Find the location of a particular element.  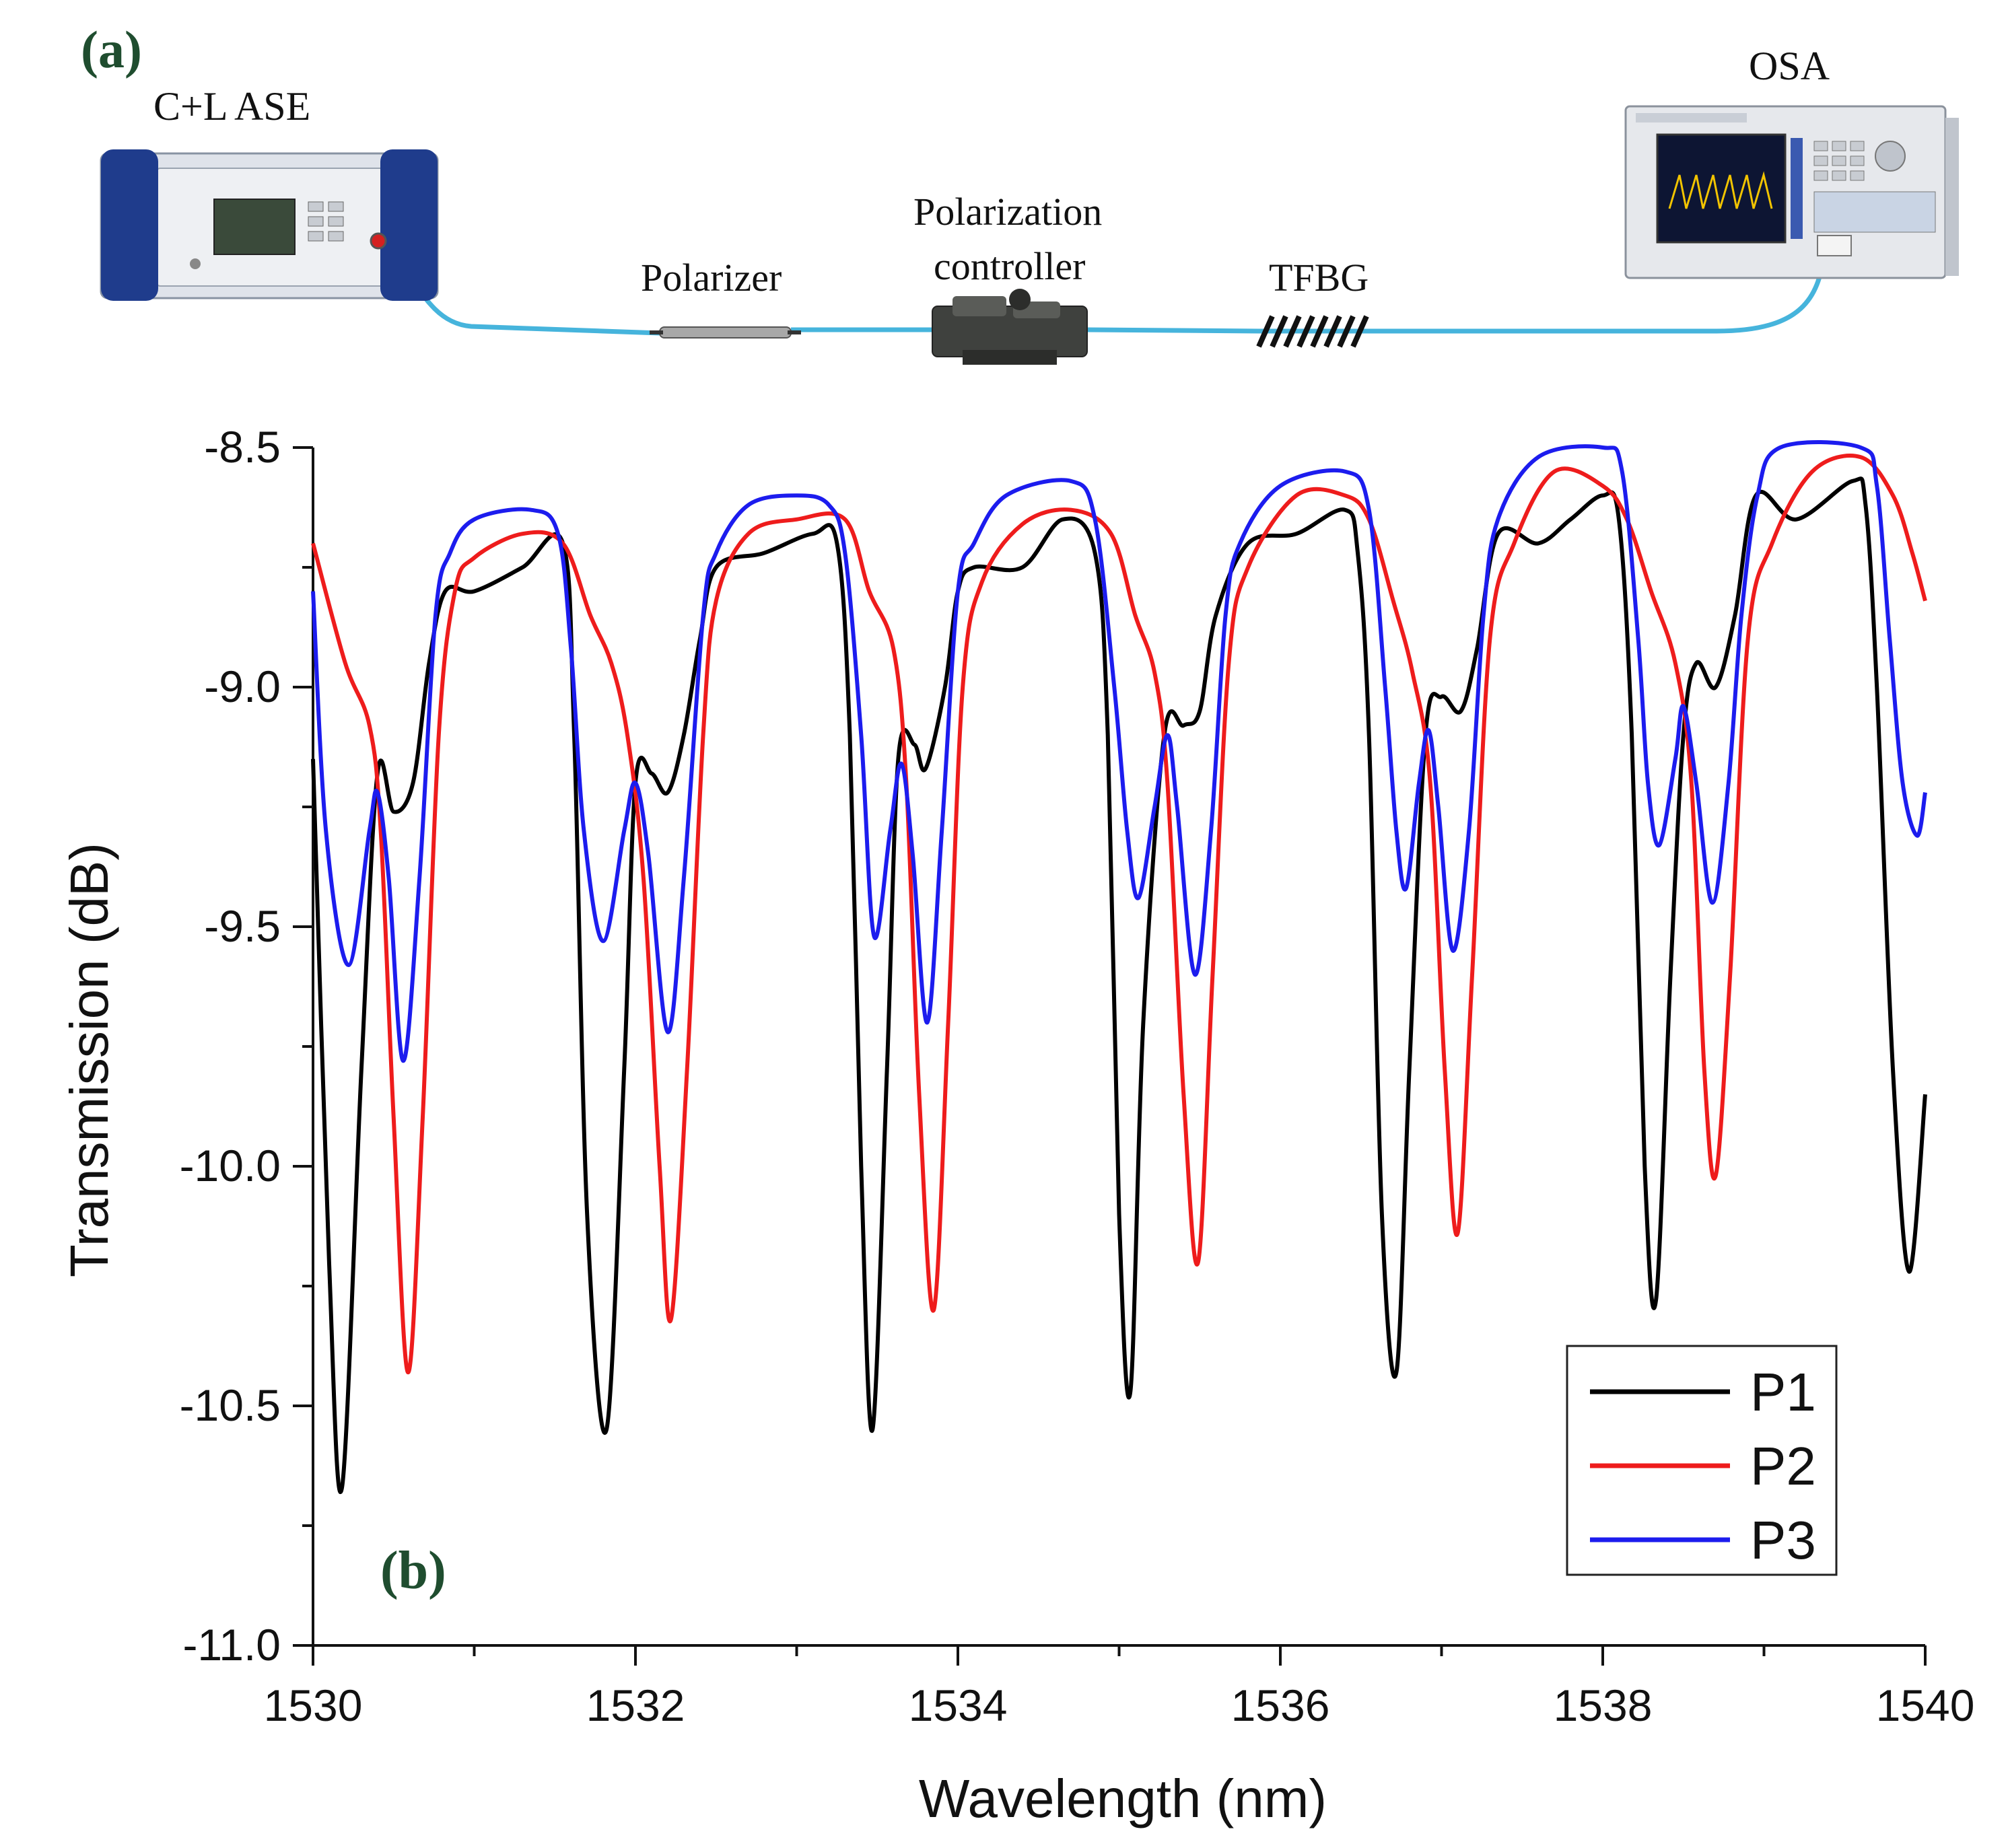

x-tick-label: 1534 is located at coordinates (958, 1705).